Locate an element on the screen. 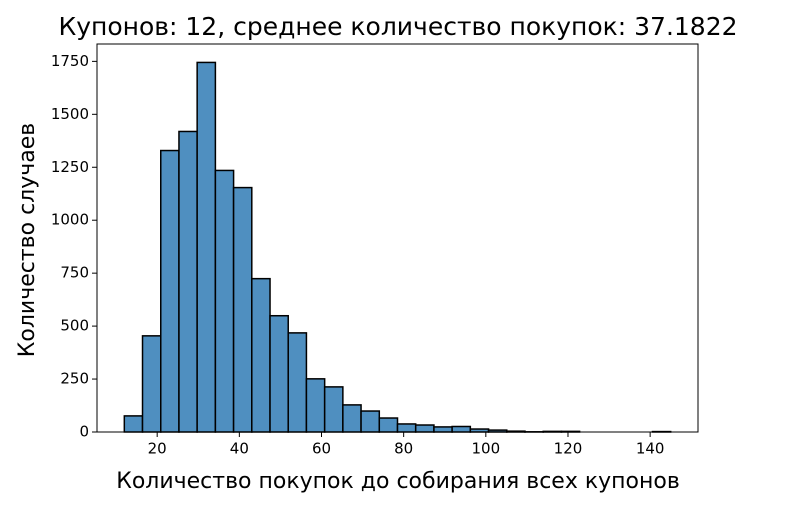 This screenshot has height=510, width=800. y-tick-label: 500 is located at coordinates (74, 326).